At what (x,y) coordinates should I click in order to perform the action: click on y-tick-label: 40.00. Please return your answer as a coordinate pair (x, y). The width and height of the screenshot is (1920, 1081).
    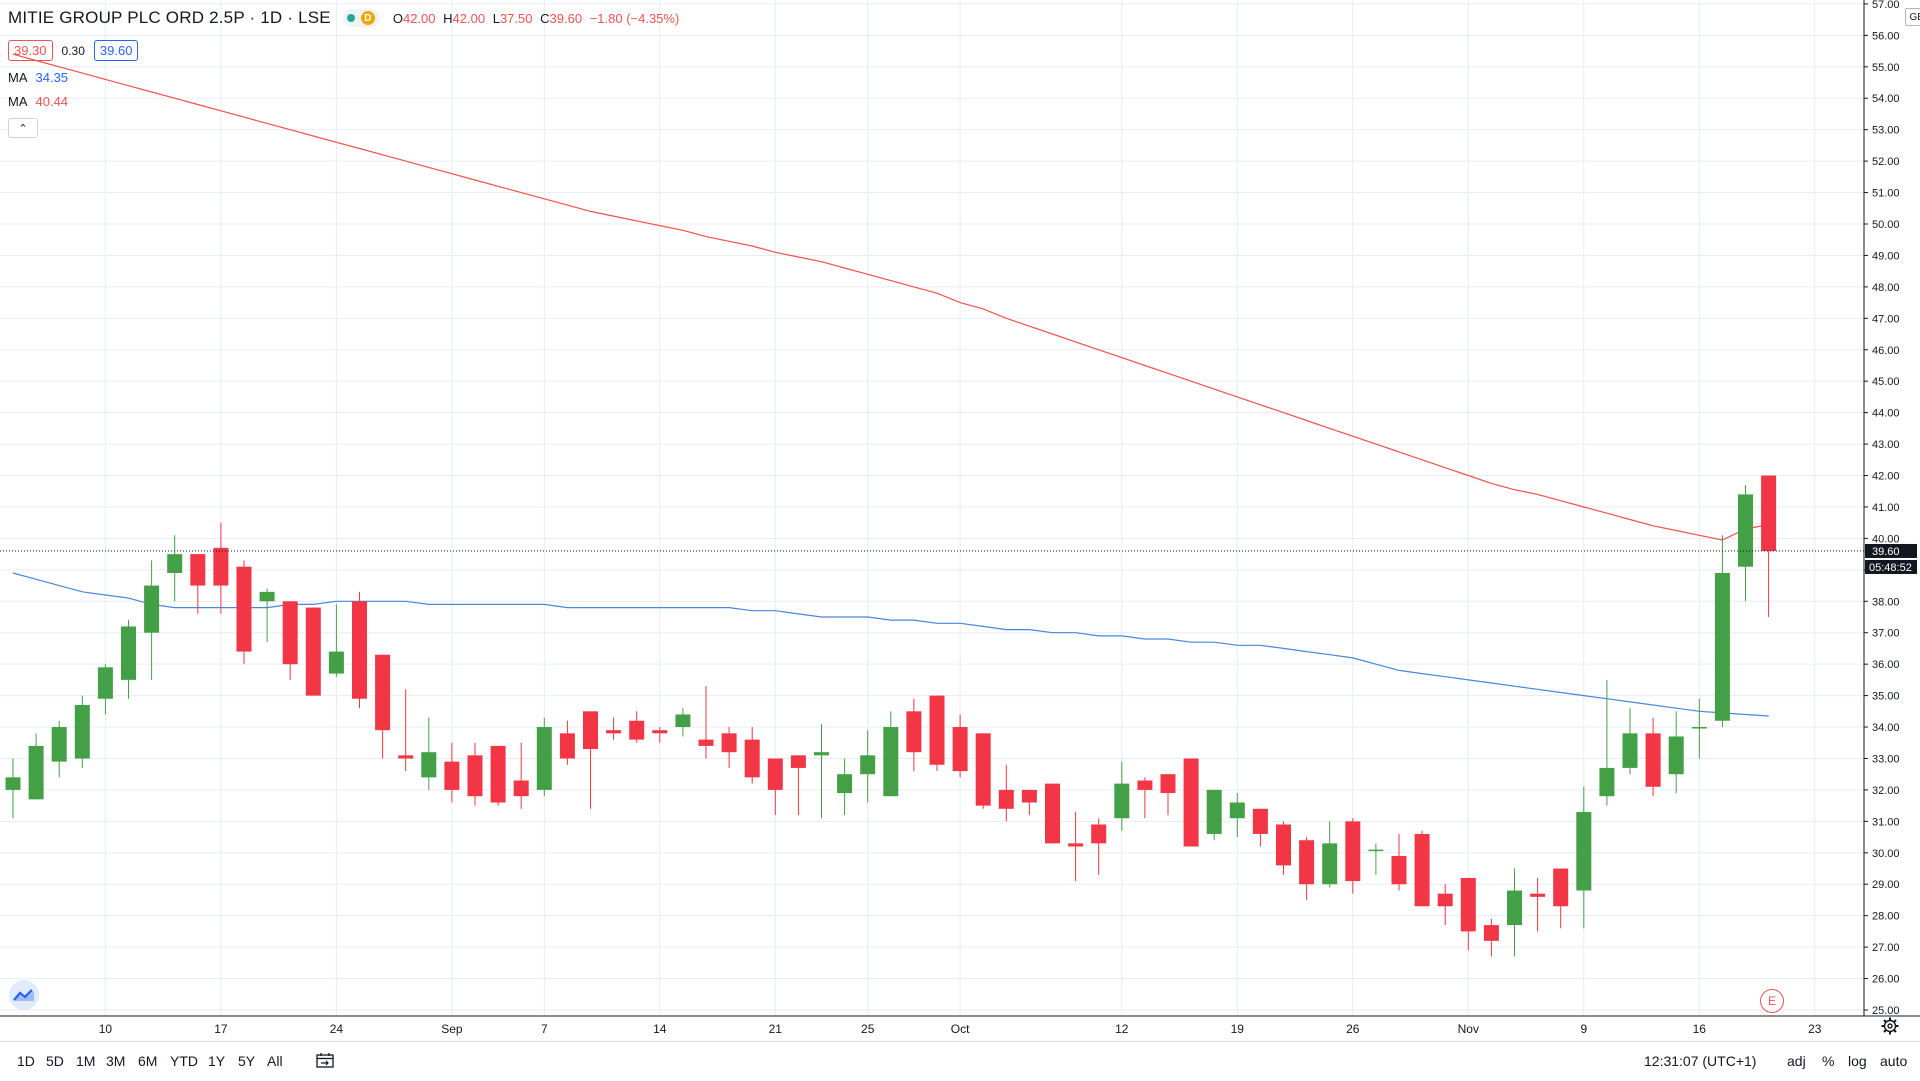
    Looking at the image, I should click on (1886, 539).